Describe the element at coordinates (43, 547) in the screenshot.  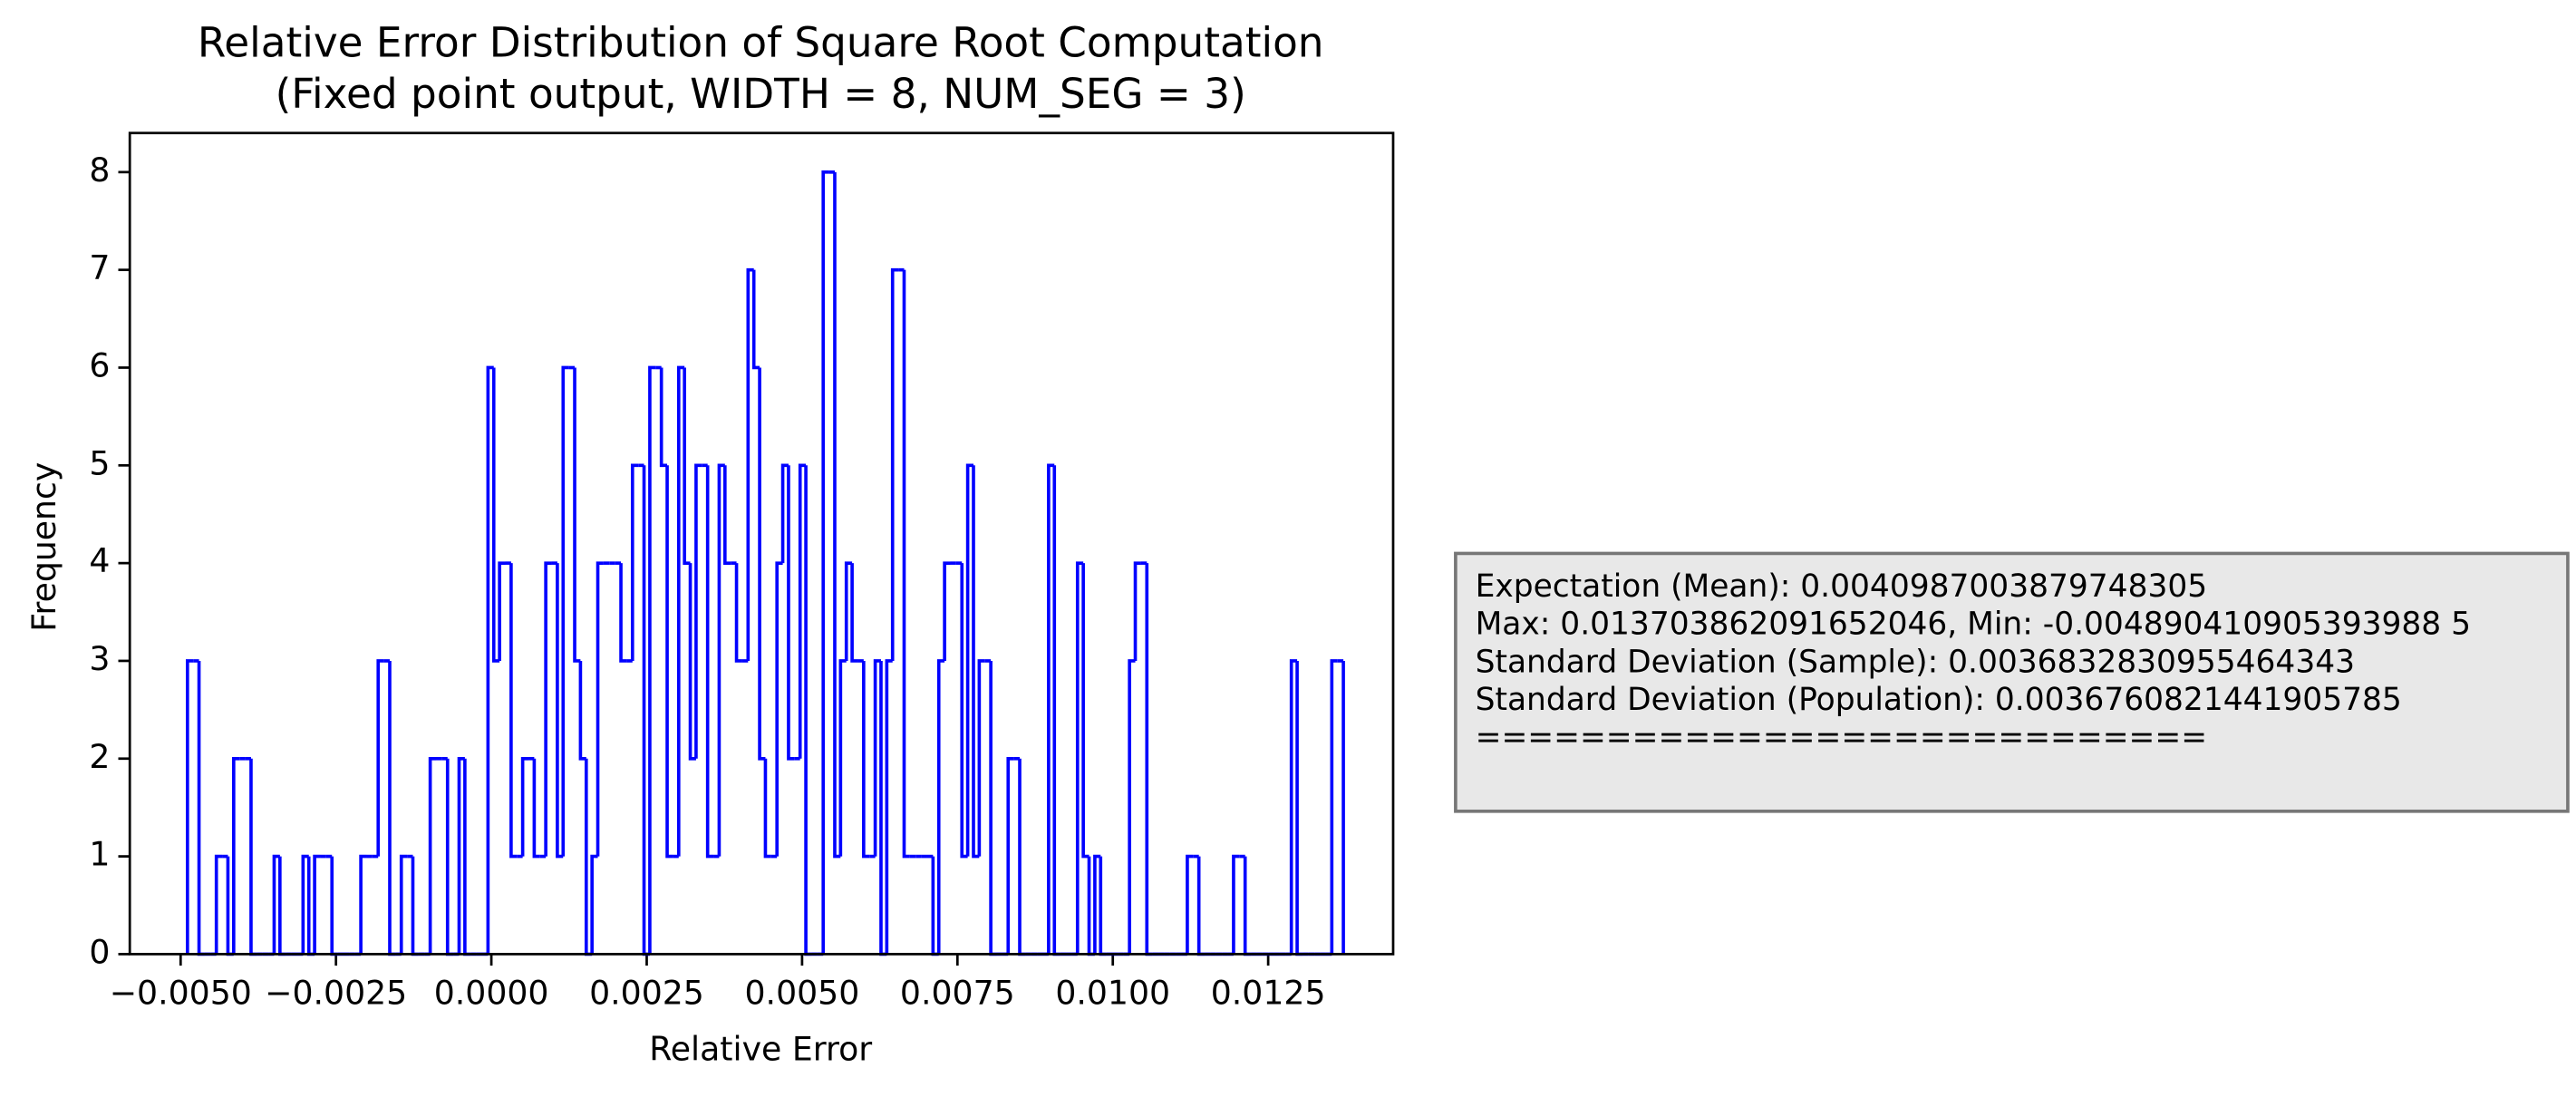
I see `y-axis-label: Frequency` at that location.